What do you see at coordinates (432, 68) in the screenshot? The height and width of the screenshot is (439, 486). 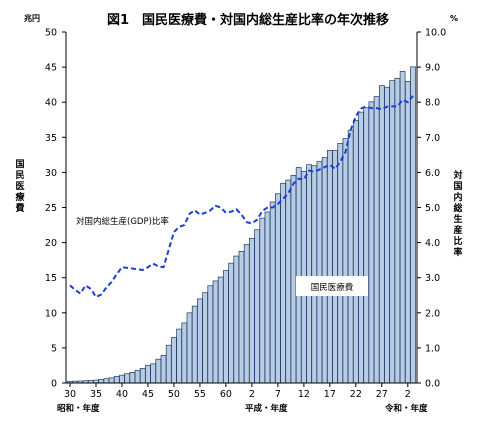 I see `right-tick-label: 9.0` at bounding box center [432, 68].